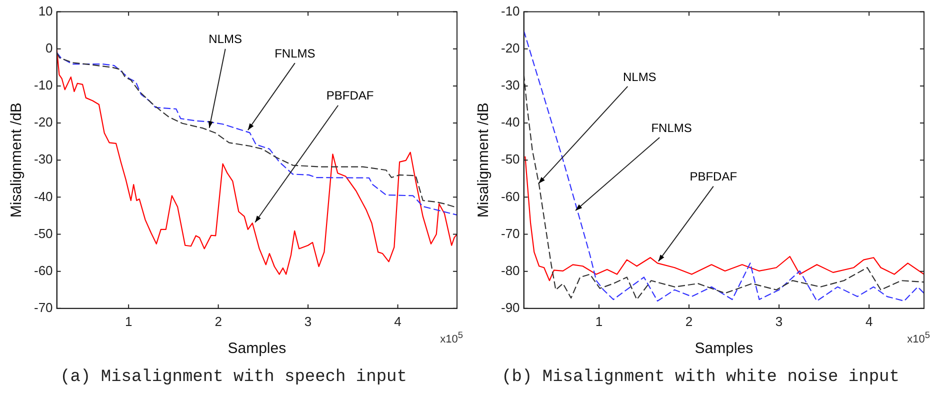 Image resolution: width=934 pixels, height=403 pixels. I want to click on y-tick-label: -90, so click(510, 307).